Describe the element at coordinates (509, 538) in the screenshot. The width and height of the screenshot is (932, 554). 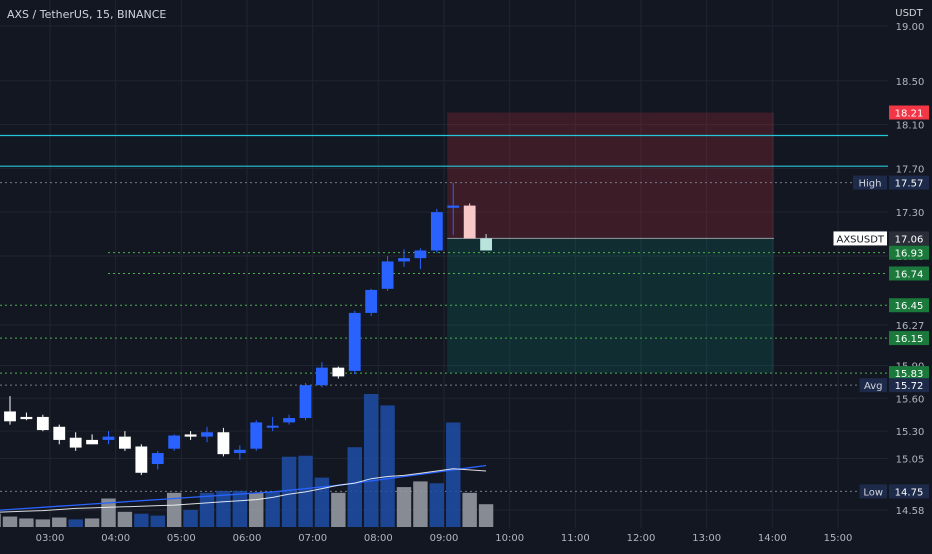
I see `x-tick-label: 10:00` at that location.